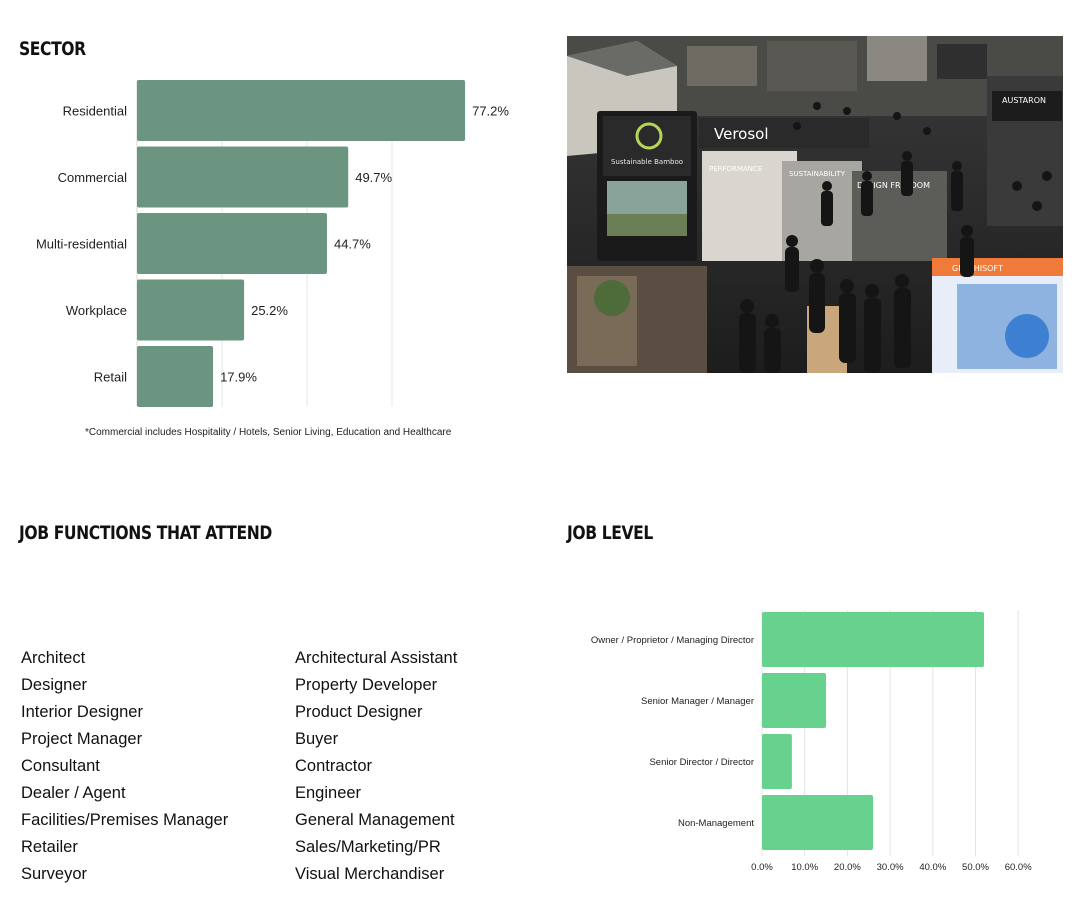 This screenshot has width=1075, height=921. I want to click on level-x-tick-label: 60.0%, so click(1018, 867).